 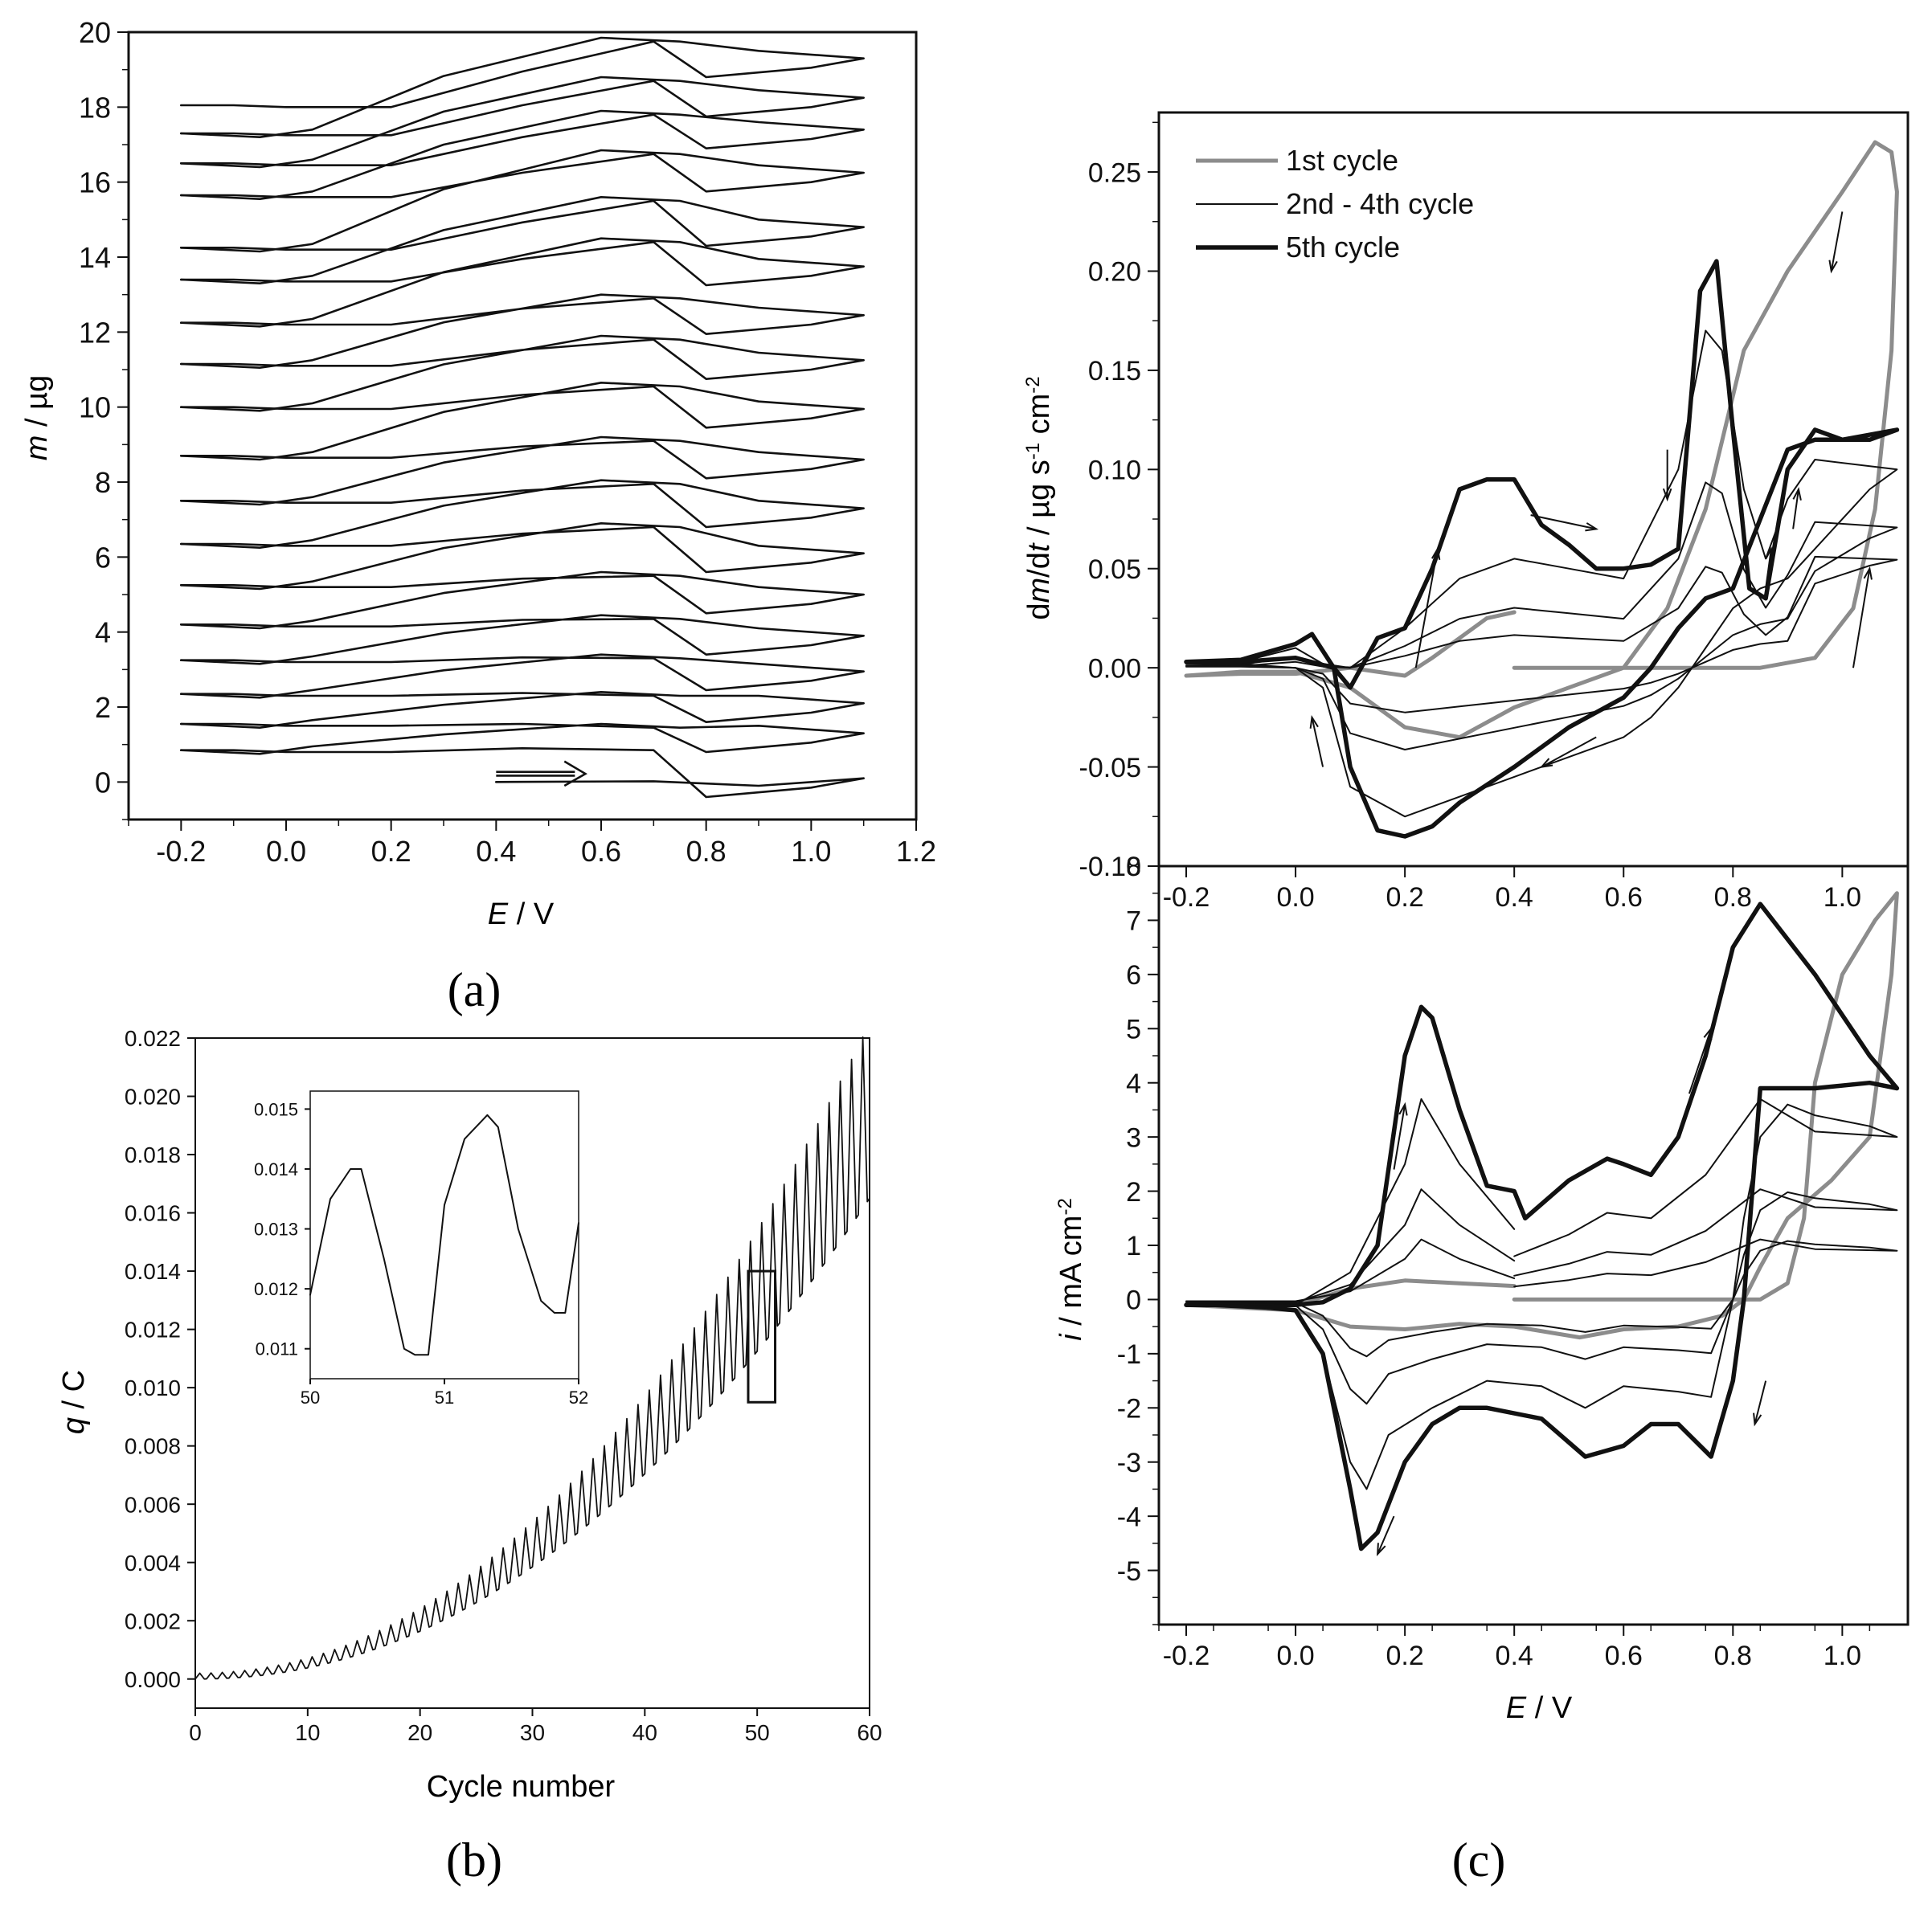 I want to click on chart-b-xtick-label: 10, so click(x=307, y=1732).